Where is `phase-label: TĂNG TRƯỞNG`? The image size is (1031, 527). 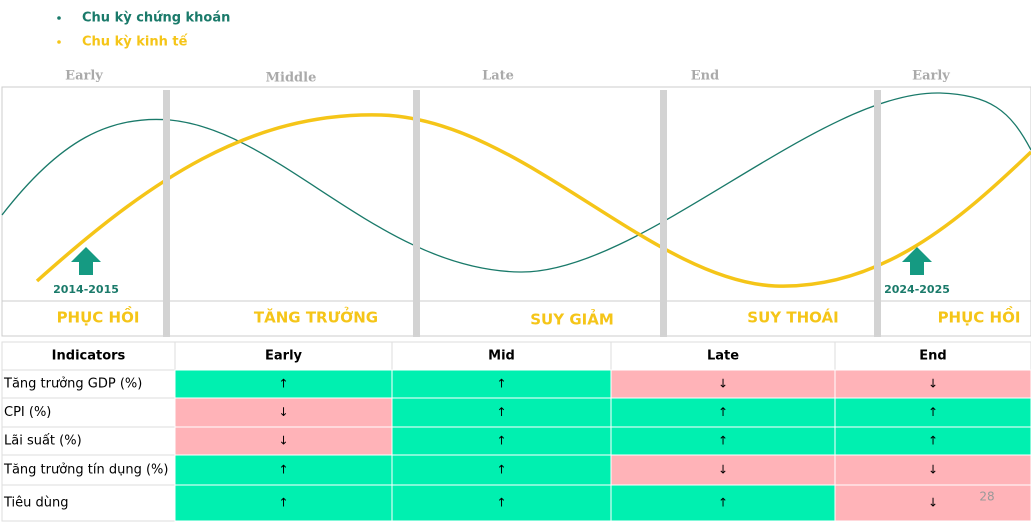 phase-label: TĂNG TRƯỞNG is located at coordinates (316, 316).